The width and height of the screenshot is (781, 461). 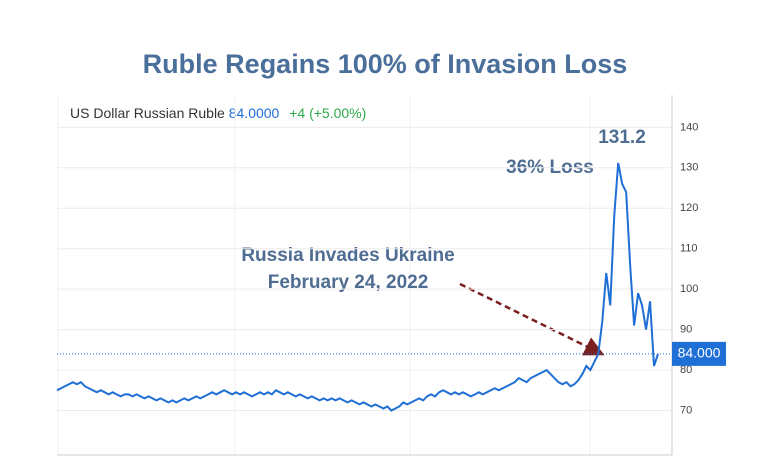 I want to click on header-change: +4 (+5.00%), so click(x=327, y=113).